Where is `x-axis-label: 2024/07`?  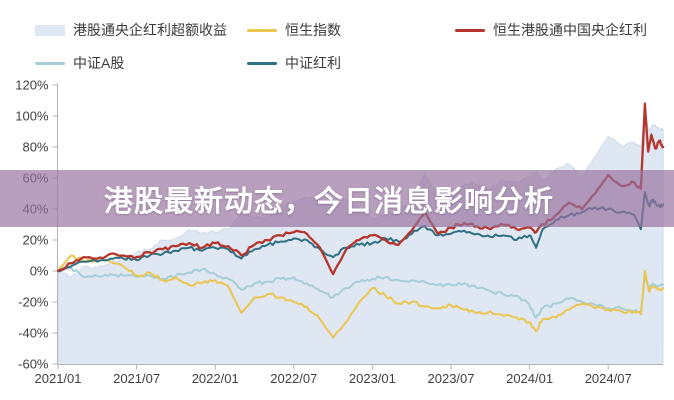 x-axis-label: 2024/07 is located at coordinates (608, 378).